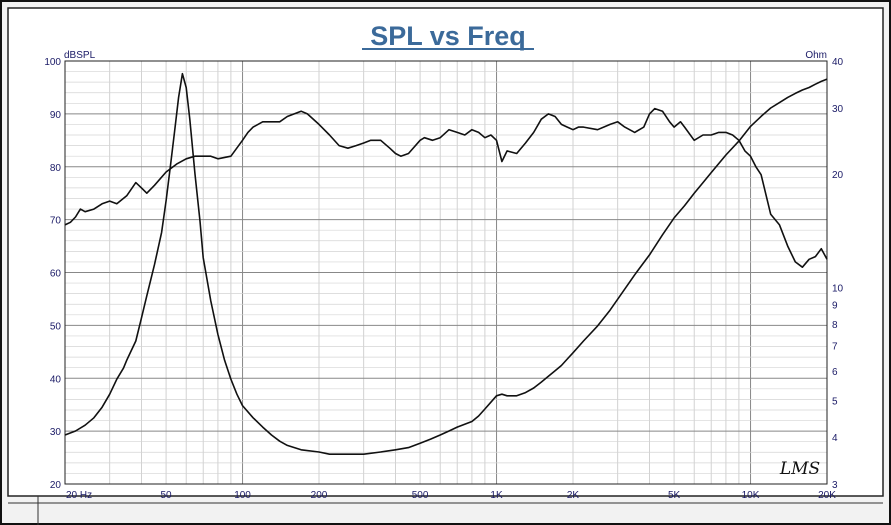 The width and height of the screenshot is (891, 525). Describe the element at coordinates (52, 62) in the screenshot. I see `y-left-tick-label: 100` at that location.